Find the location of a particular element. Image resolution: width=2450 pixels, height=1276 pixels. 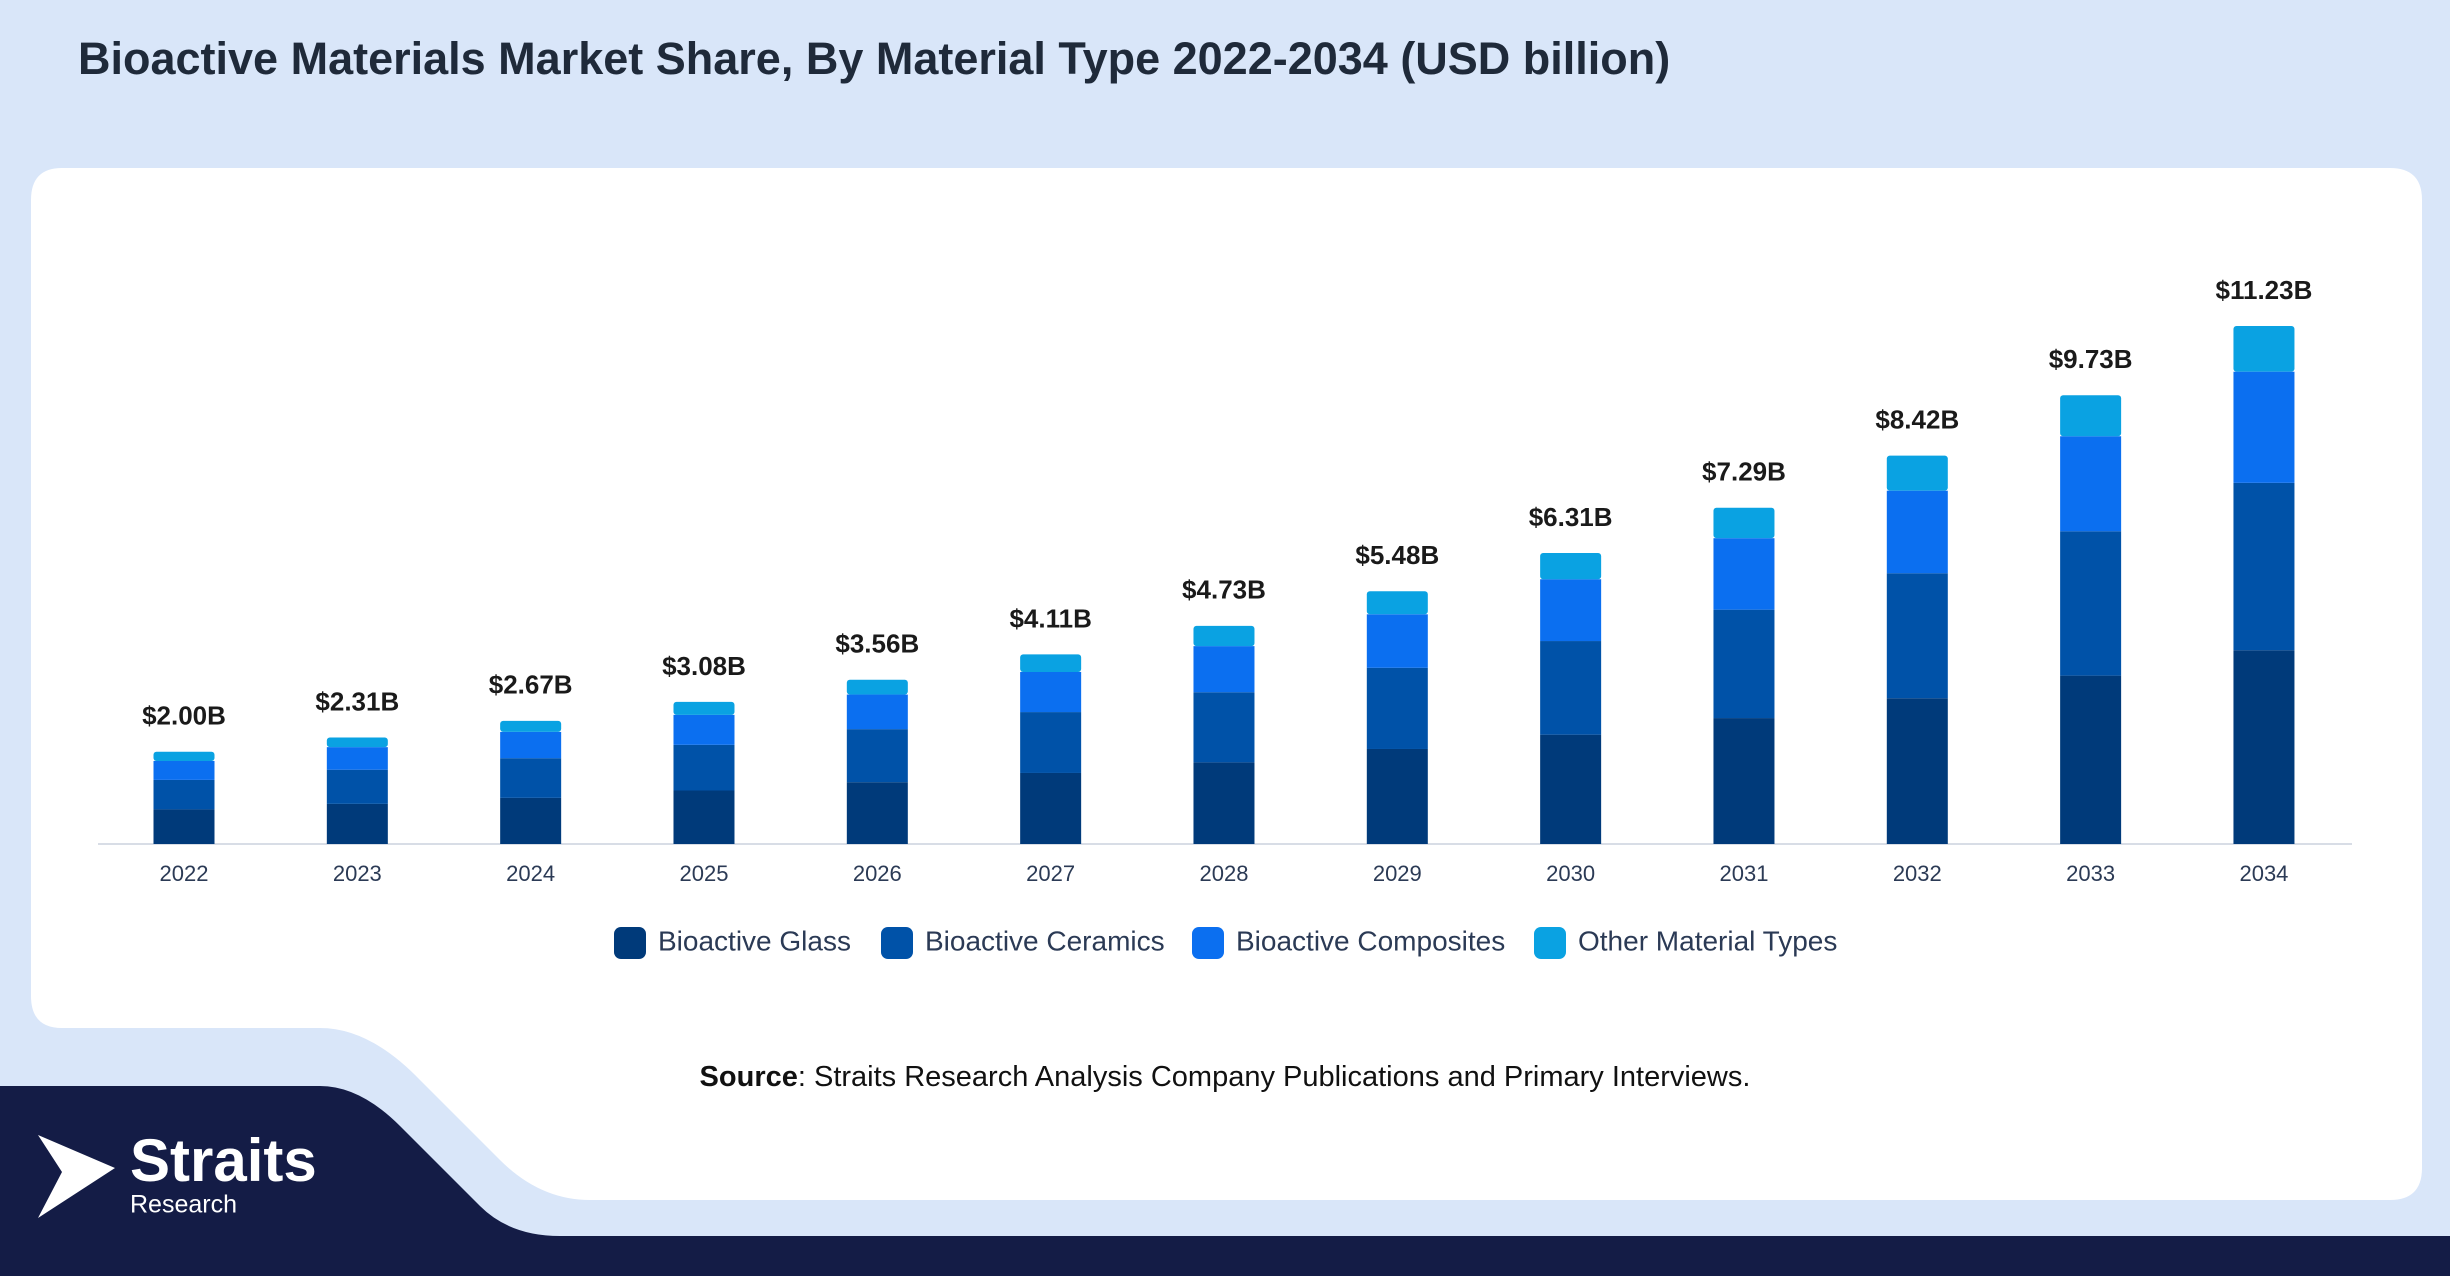

legend-label: Bioactive Glass is located at coordinates (754, 940).